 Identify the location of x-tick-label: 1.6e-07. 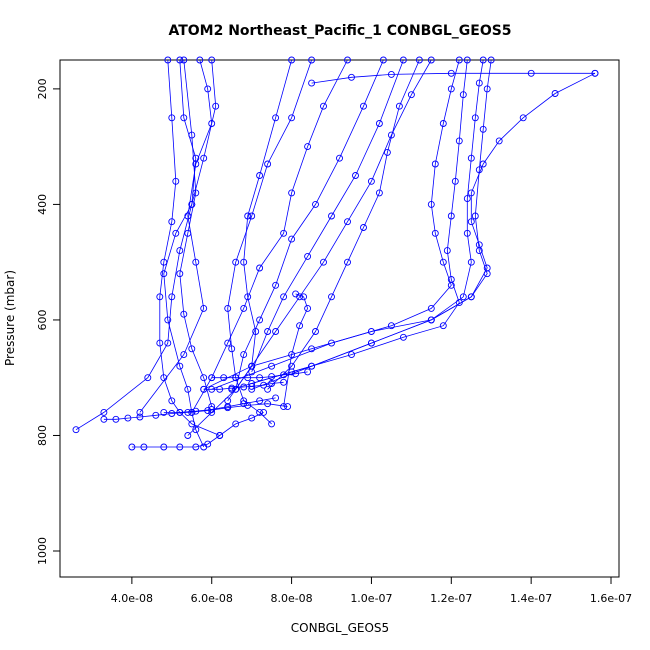
(611, 598).